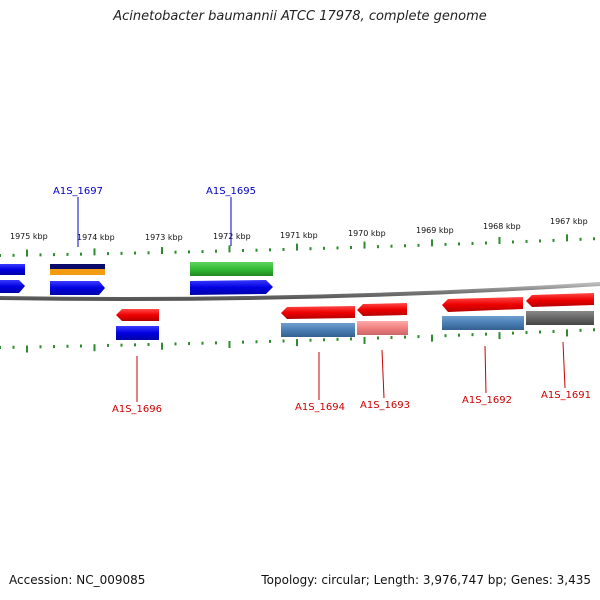 The width and height of the screenshot is (600, 600). Describe the element at coordinates (435, 230) in the screenshot. I see `ruler-label: 1969 kbp` at that location.